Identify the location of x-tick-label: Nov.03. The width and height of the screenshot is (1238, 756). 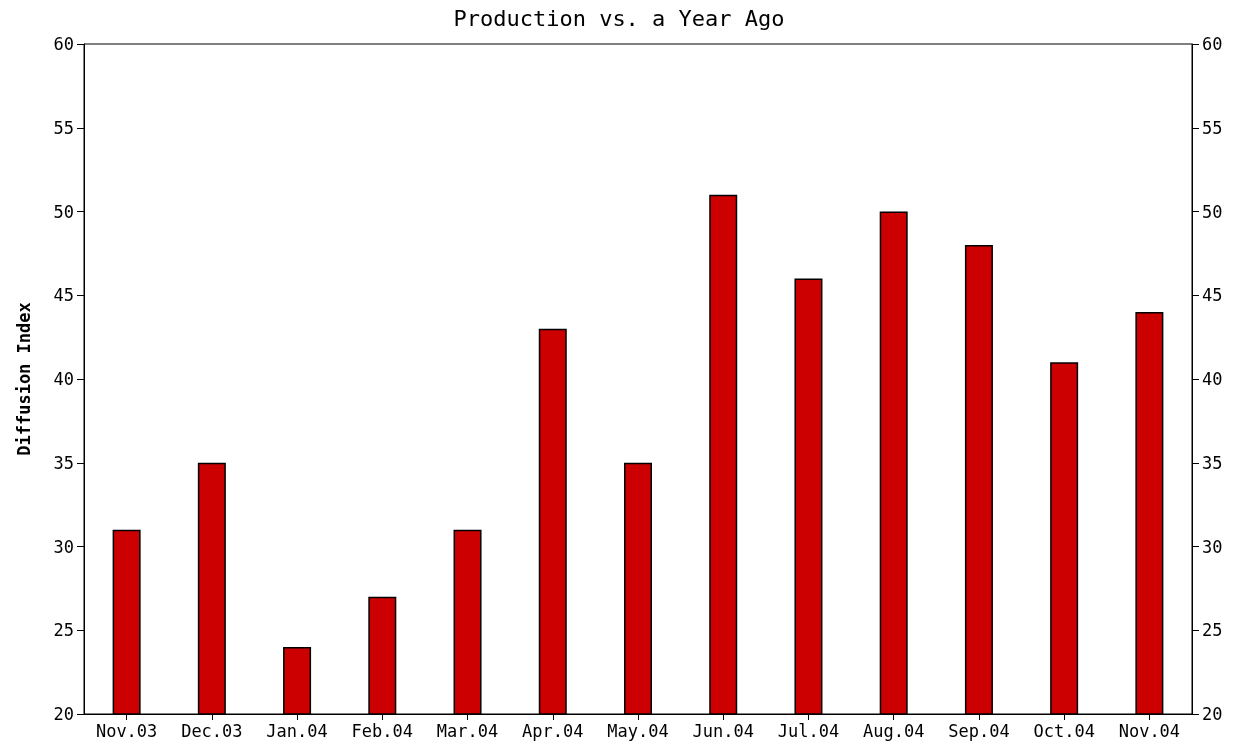
(126, 730).